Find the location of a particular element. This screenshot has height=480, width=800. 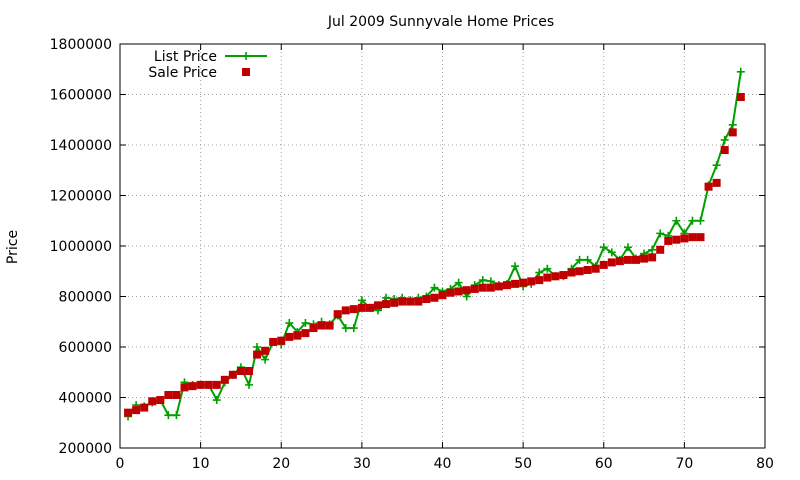

legend-marker-list-price is located at coordinates (246, 56).